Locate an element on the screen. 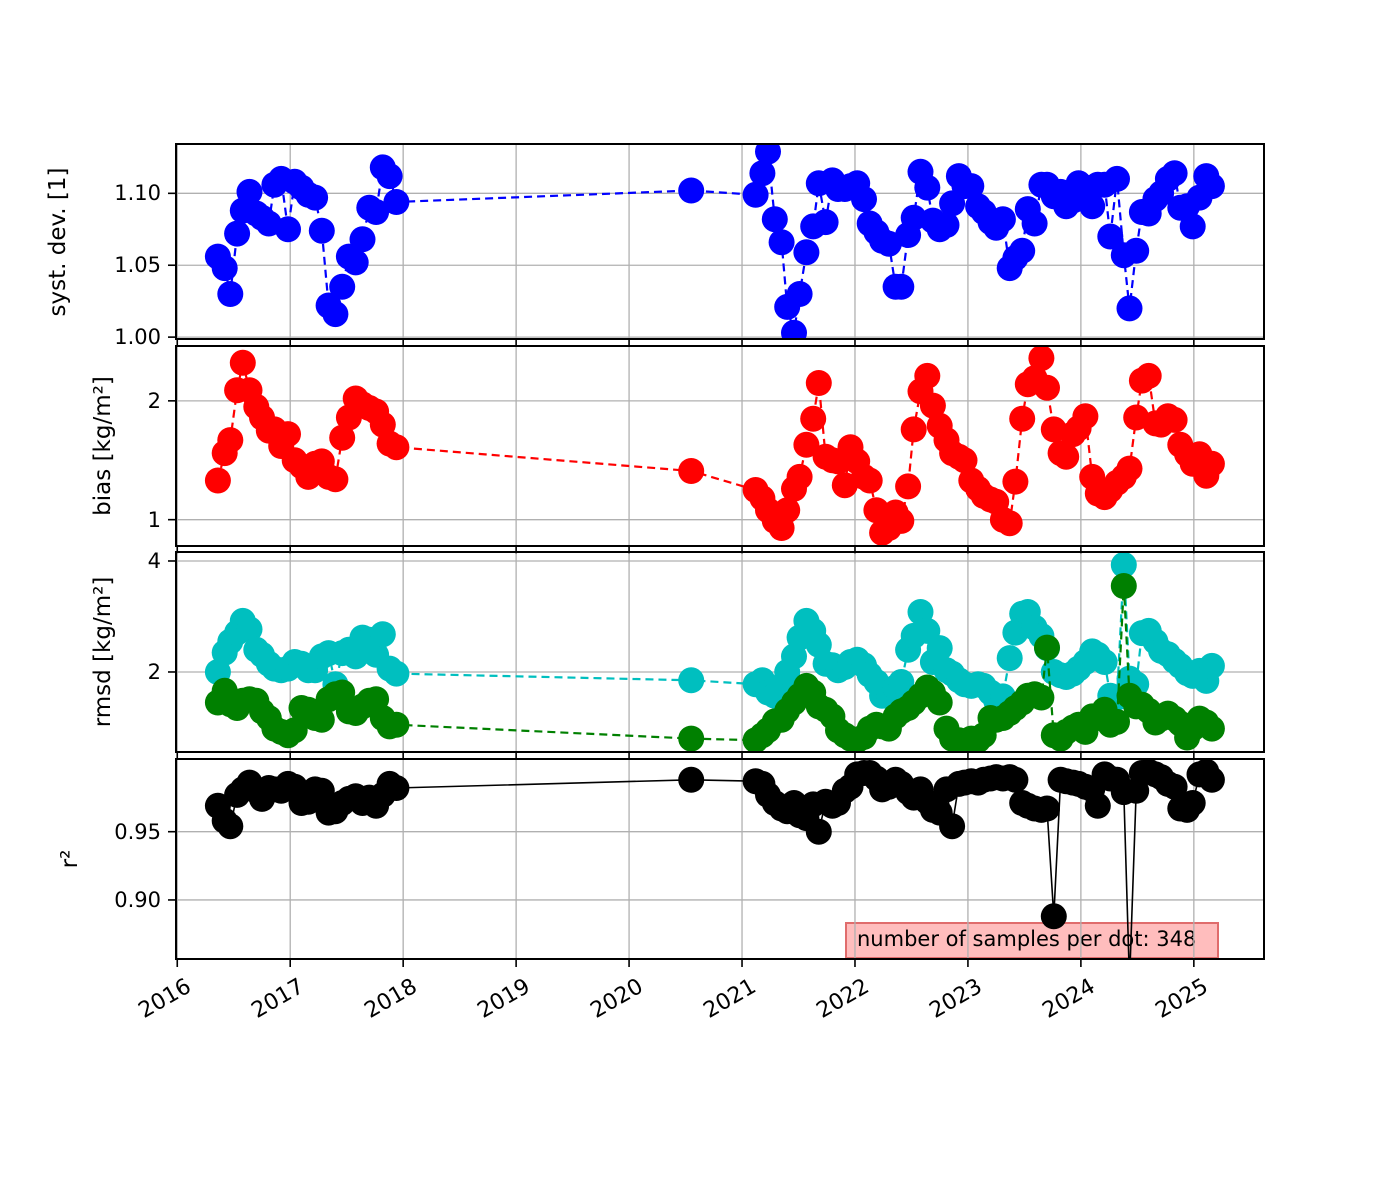 The image size is (1400, 1200). x-tick-label: 2019 is located at coordinates (504, 999).